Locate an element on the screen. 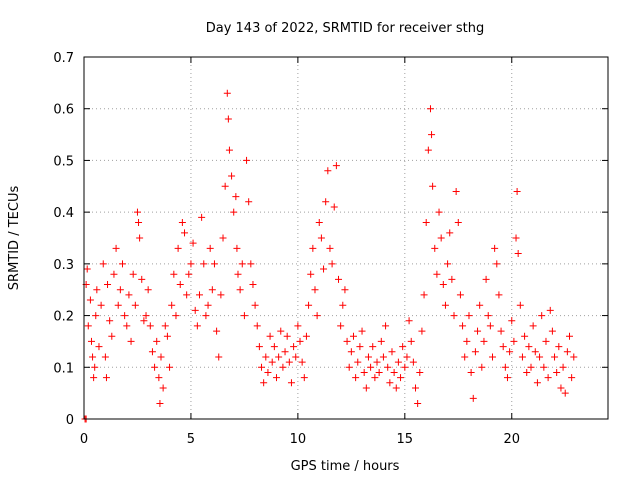 The image size is (640, 480). y-tick-label: 0.1 is located at coordinates (63, 368).